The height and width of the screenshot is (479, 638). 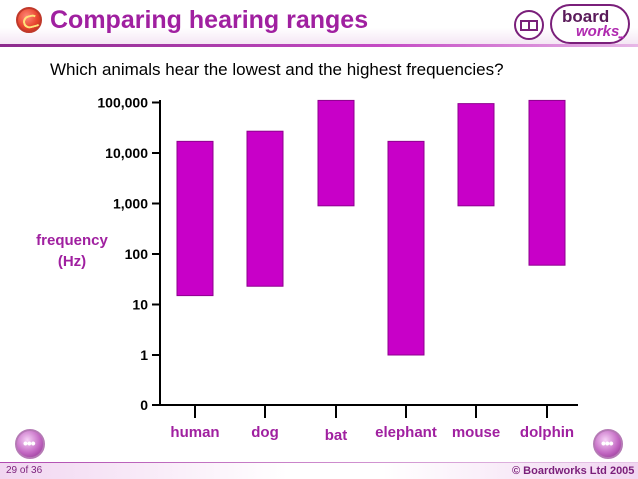 What do you see at coordinates (586, 16) in the screenshot?
I see `logo-board-text: board` at bounding box center [586, 16].